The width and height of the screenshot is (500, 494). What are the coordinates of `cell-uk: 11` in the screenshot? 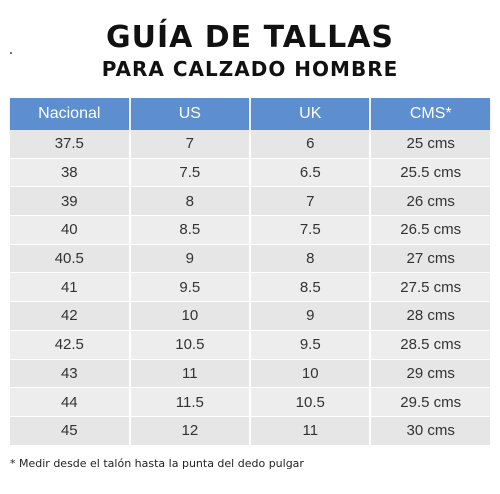 It's located at (310, 431).